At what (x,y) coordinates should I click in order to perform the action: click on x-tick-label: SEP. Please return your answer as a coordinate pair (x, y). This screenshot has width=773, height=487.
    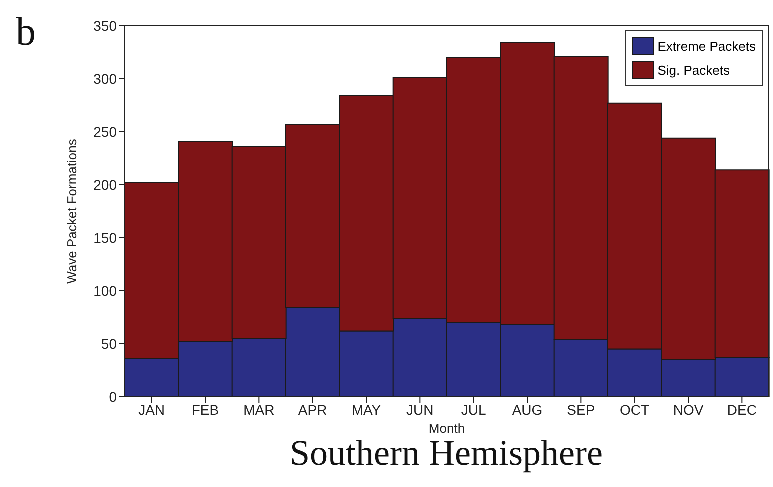
    Looking at the image, I should click on (581, 410).